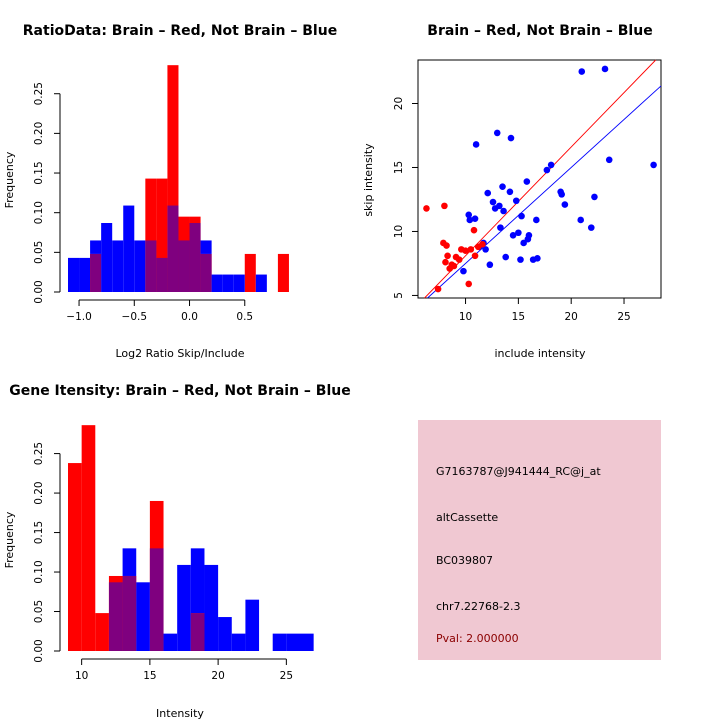 Image resolution: width=720 pixels, height=720 pixels. Describe the element at coordinates (79, 317) in the screenshot. I see `x-tick-label: −1.0` at that location.